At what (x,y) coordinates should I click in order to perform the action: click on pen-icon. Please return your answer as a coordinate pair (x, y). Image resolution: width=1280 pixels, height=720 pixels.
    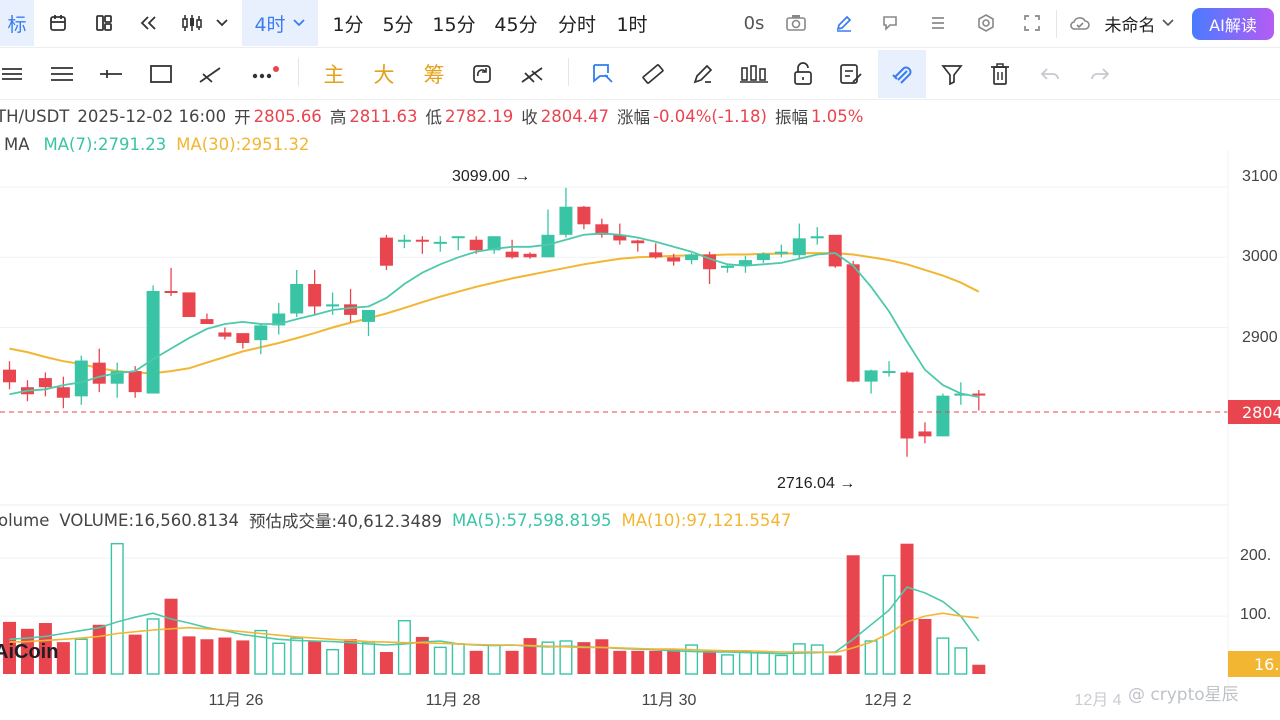
    Looking at the image, I should click on (844, 23).